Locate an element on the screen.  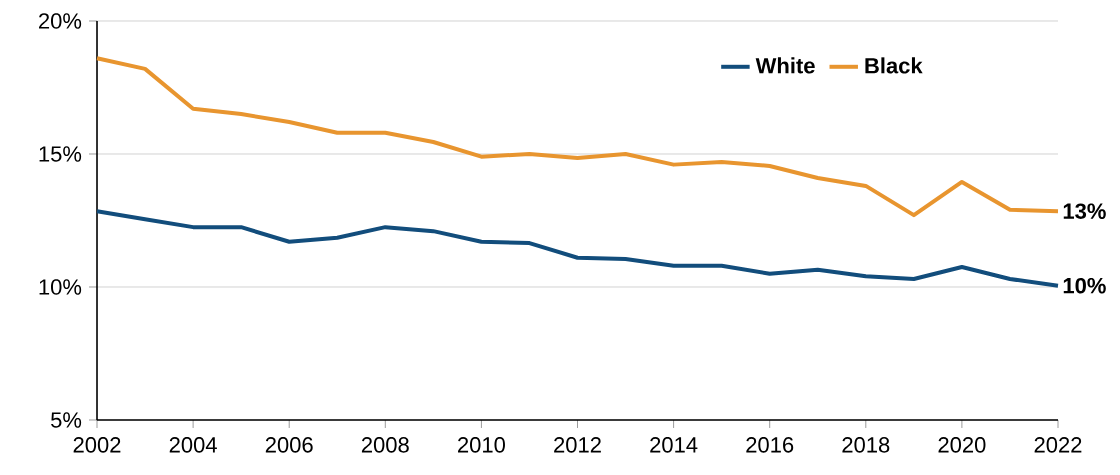
x-tick-label: 2002 is located at coordinates (97, 445).